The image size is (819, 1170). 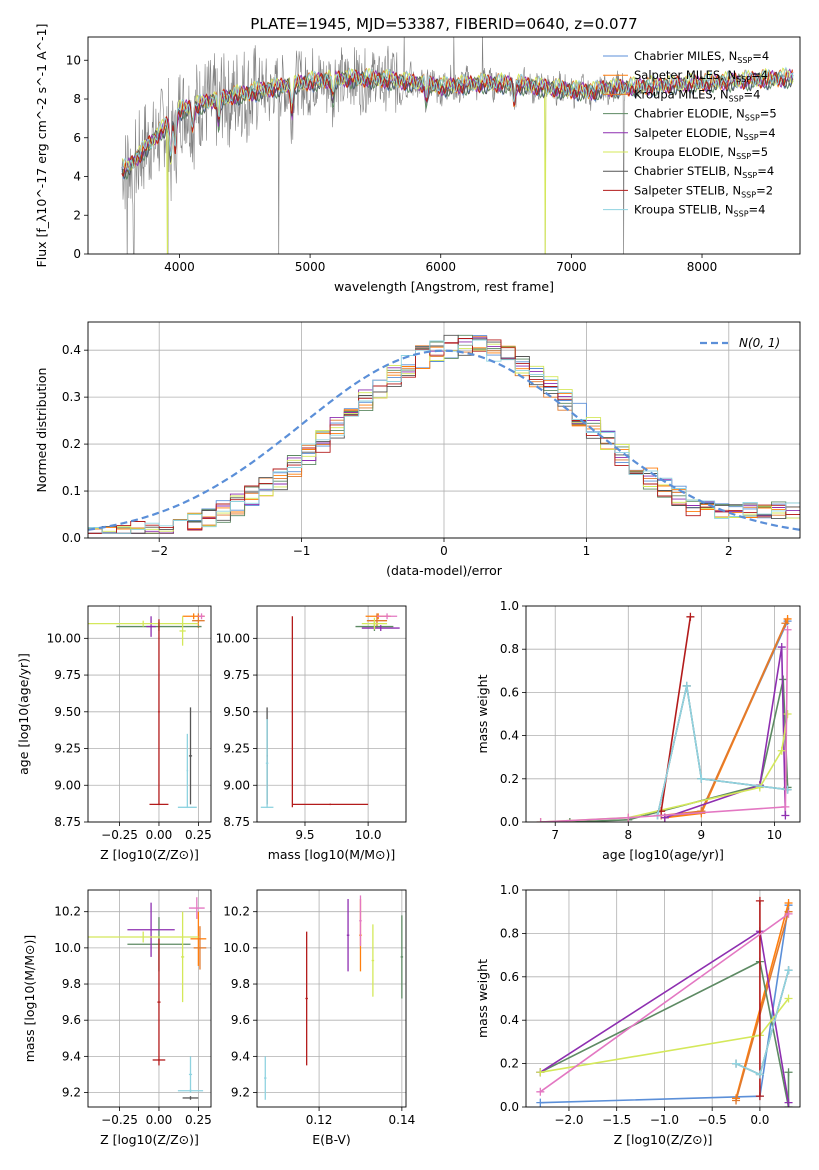 I want to click on weight-line-kroupa_elodie, so click(x=664, y=767).